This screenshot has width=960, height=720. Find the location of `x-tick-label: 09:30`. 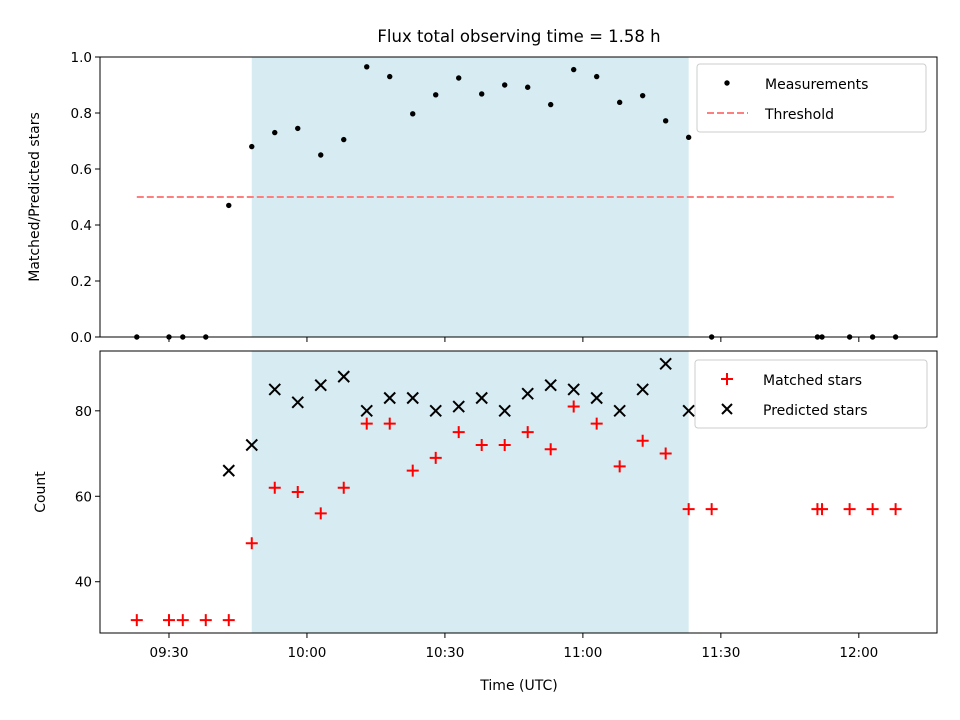

x-tick-label: 09:30 is located at coordinates (169, 653).